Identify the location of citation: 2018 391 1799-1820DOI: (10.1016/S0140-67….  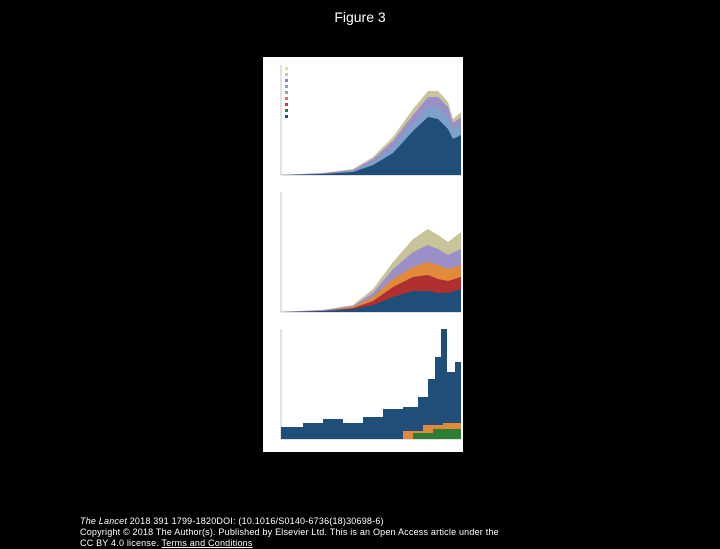
(255, 521).